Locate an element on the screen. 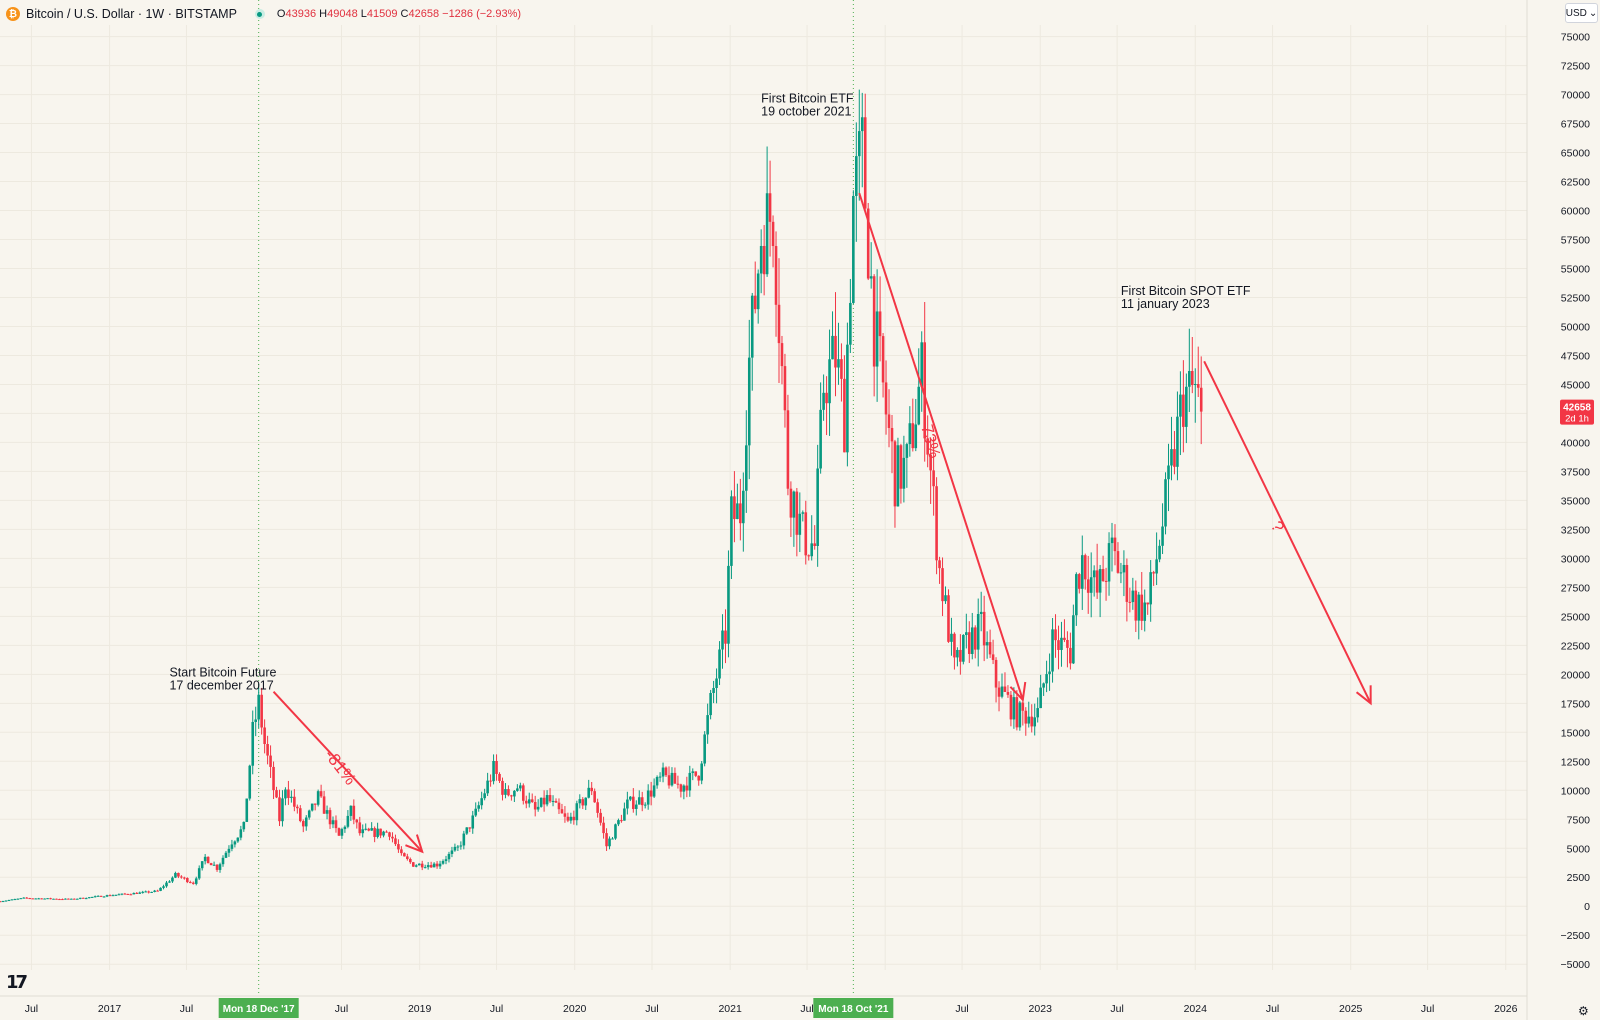 The image size is (1600, 1020). price-tick-label: 0 is located at coordinates (1587, 907).